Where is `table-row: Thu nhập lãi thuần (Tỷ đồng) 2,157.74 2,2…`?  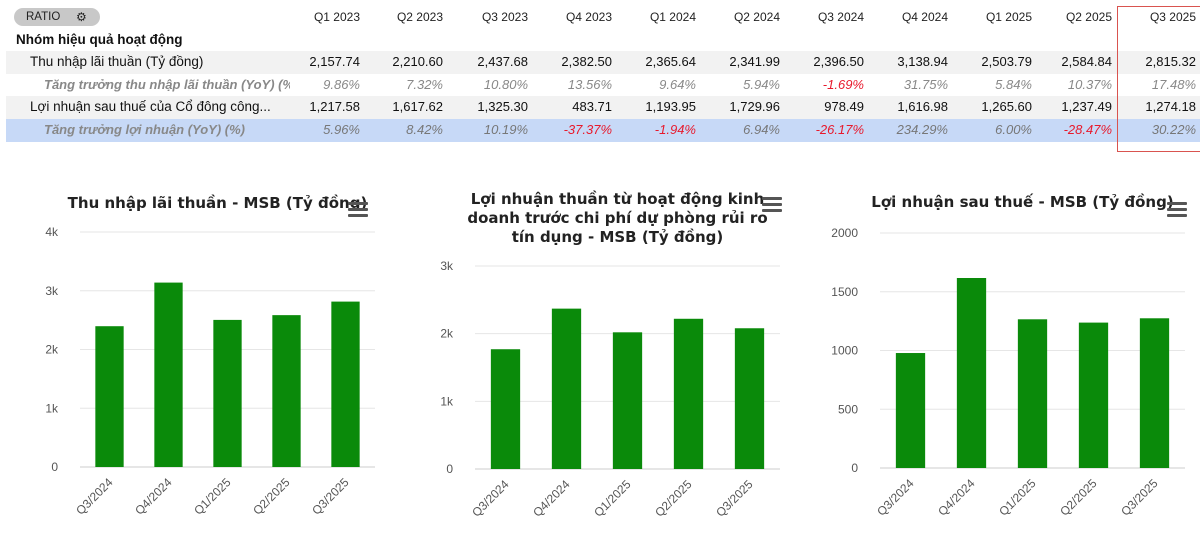
table-row: Thu nhập lãi thuần (Tỷ đồng) 2,157.74 2,2… is located at coordinates (603, 62).